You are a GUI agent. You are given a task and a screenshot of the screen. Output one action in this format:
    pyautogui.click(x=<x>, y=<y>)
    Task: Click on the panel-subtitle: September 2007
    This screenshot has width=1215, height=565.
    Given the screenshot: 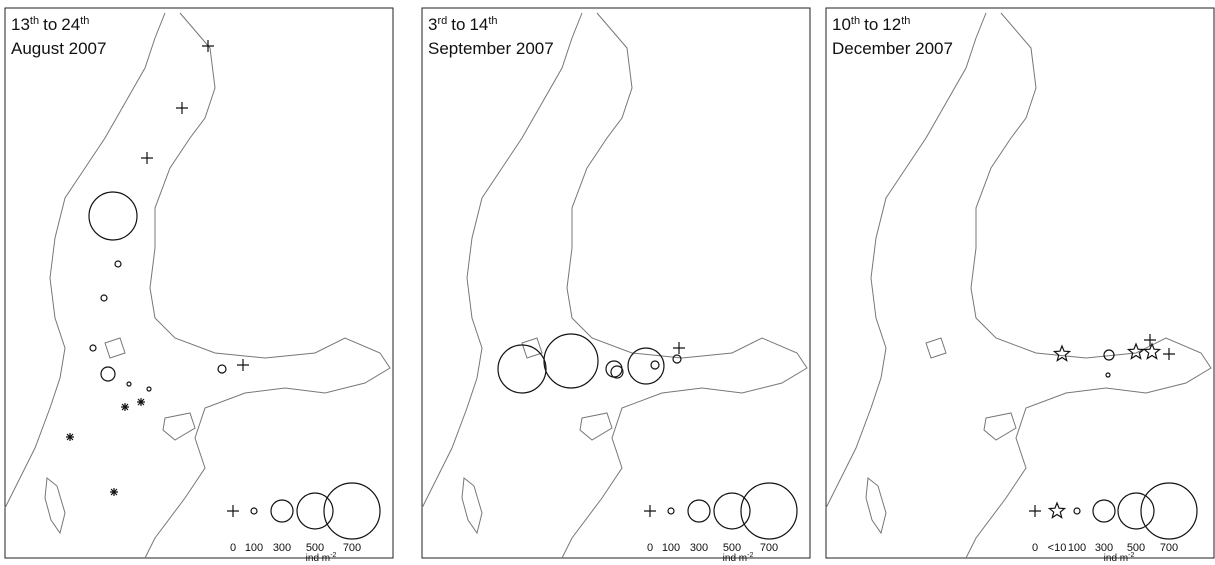 What is the action you would take?
    pyautogui.click(x=491, y=48)
    